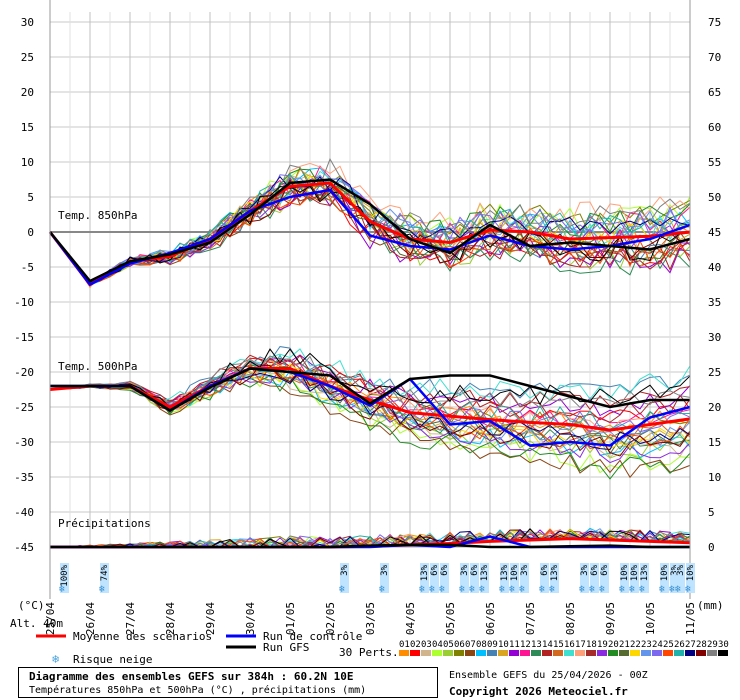  What do you see at coordinates (714, 302) in the screenshot?
I see `right-tick-label: 35` at bounding box center [714, 302].